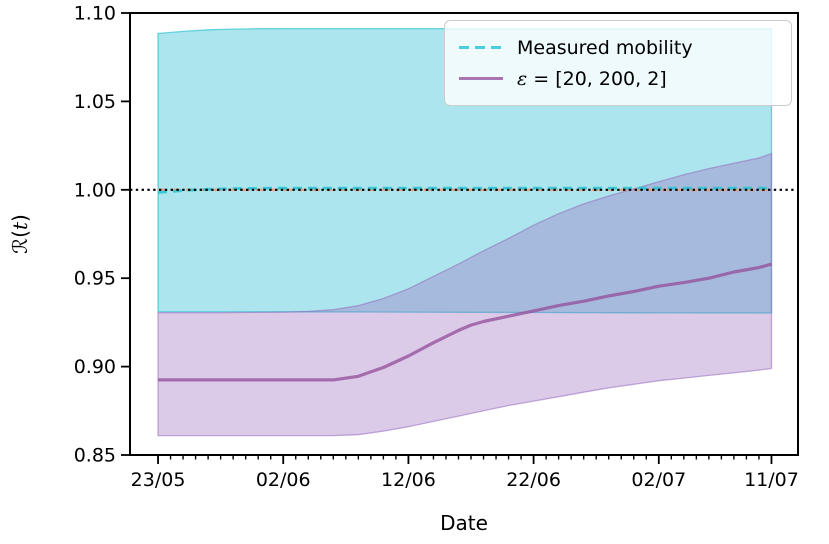 Image resolution: width=829 pixels, height=544 pixels. What do you see at coordinates (605, 47) in the screenshot?
I see `legend-label-measured-mobility: Measured mobility` at bounding box center [605, 47].